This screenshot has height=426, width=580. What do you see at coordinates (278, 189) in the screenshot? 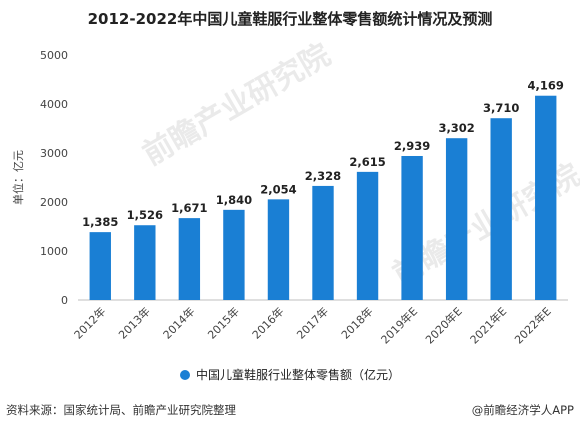
I see `data-label: 2,054` at bounding box center [278, 189].